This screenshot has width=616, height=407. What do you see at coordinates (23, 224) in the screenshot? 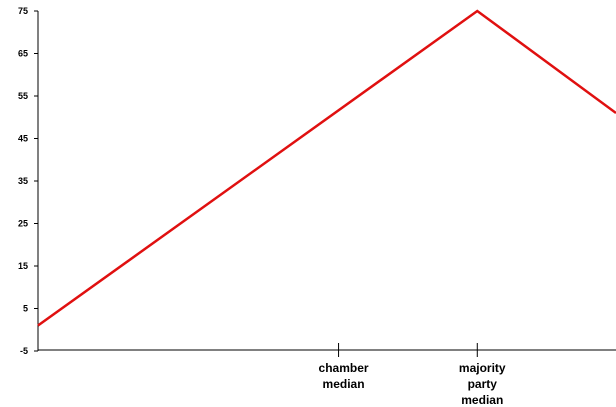
I see `y-tick-label: 25` at bounding box center [23, 224].